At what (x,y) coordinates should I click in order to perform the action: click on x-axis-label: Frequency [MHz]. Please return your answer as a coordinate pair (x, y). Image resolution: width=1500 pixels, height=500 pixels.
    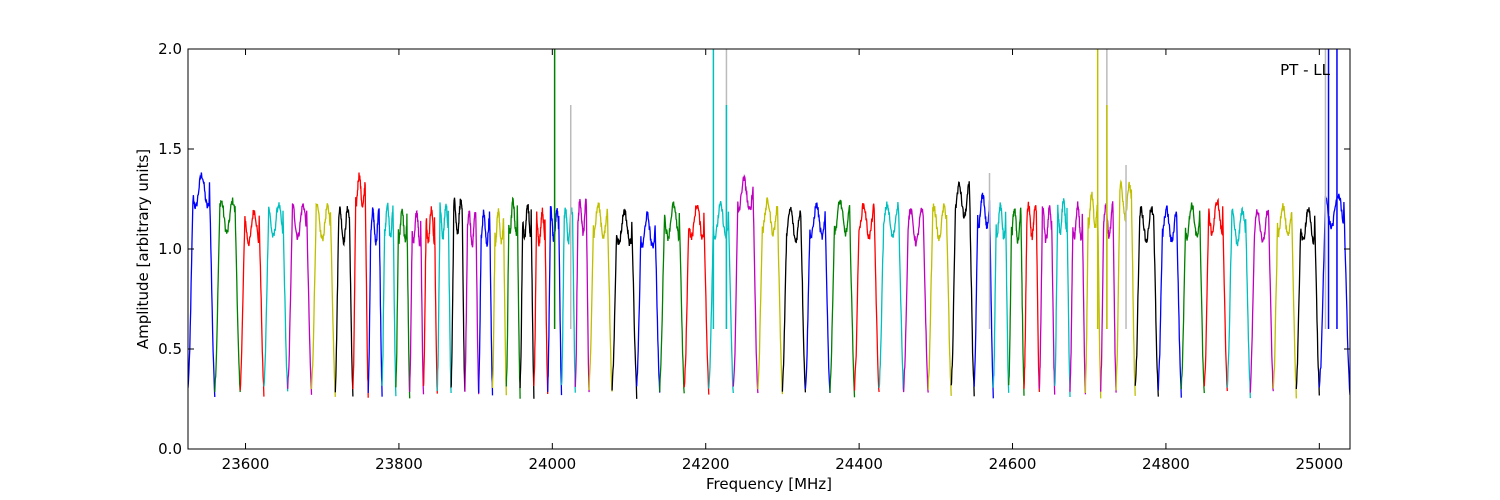
    Looking at the image, I should click on (769, 484).